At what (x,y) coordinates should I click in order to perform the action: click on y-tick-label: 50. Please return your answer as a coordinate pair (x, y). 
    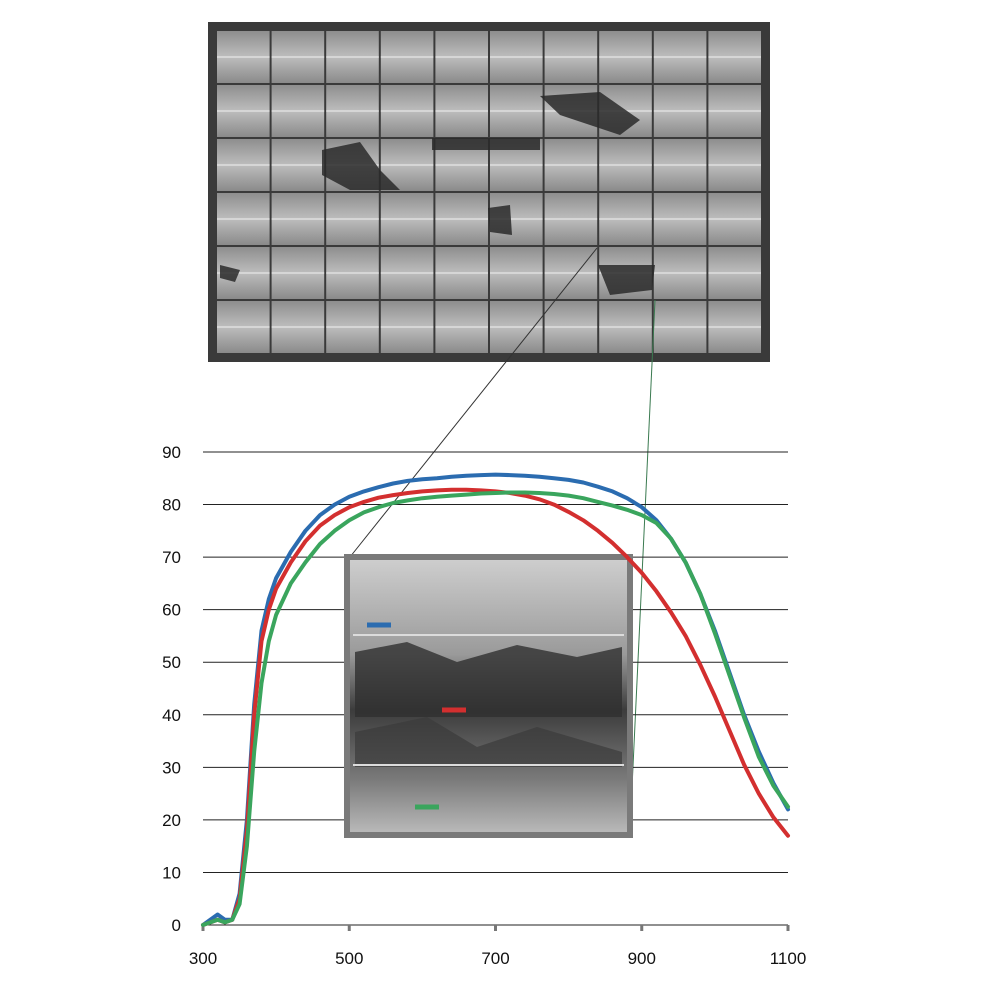
    Looking at the image, I should click on (171, 662).